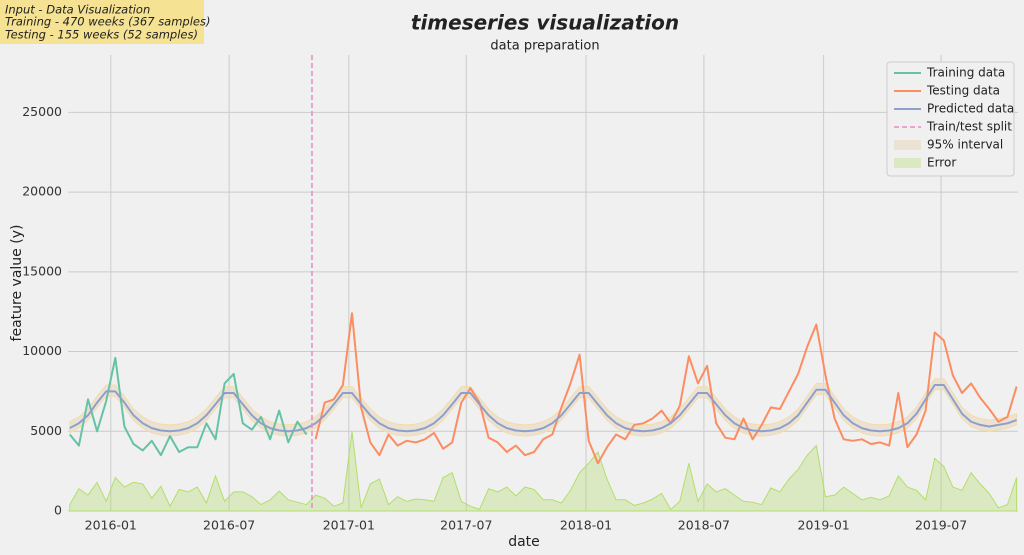 Image resolution: width=1024 pixels, height=555 pixels. I want to click on legend-label: Predicted data, so click(970, 109).